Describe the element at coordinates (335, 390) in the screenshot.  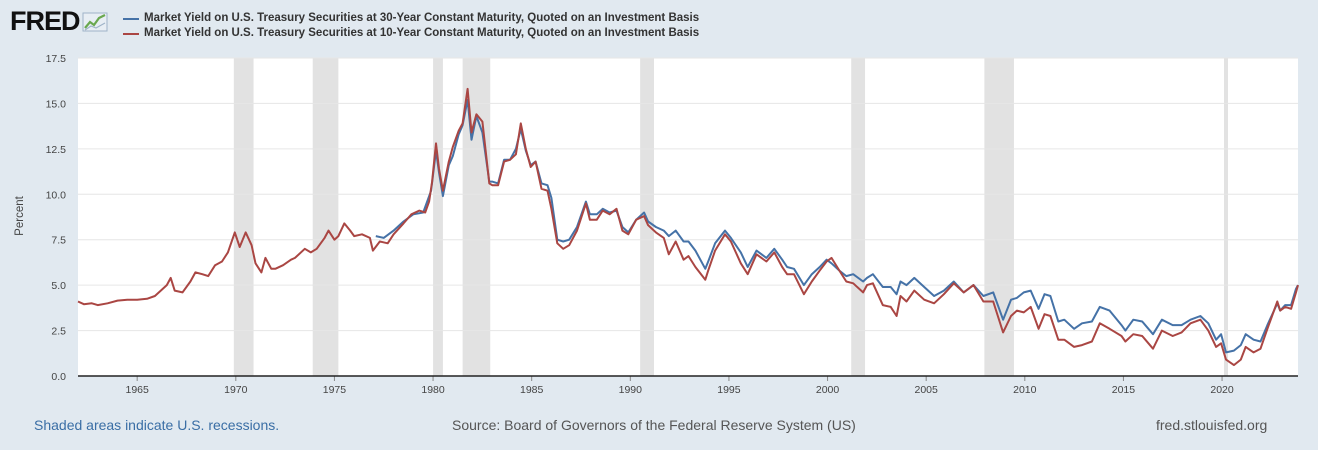
I see `x-tick-label: 1975` at that location.